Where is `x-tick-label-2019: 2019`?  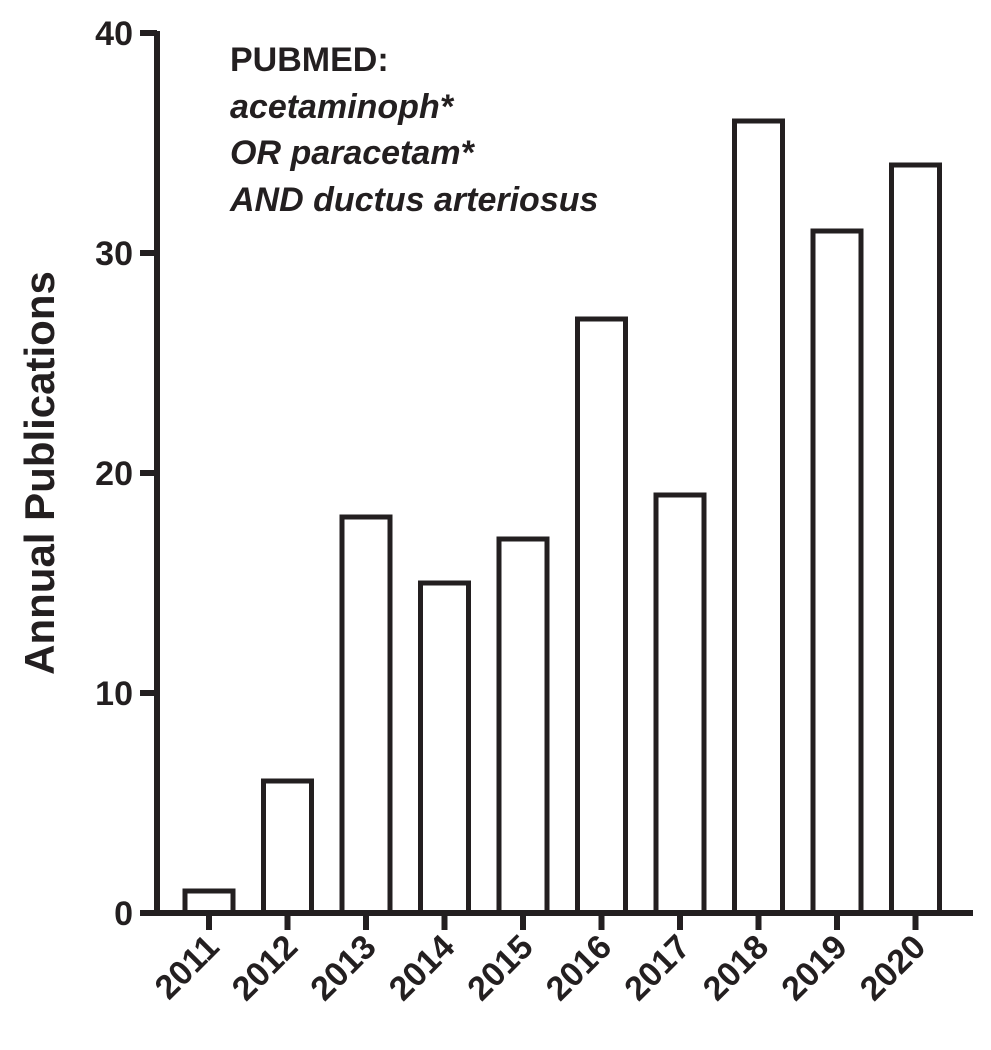
x-tick-label-2019: 2019 is located at coordinates (814, 968).